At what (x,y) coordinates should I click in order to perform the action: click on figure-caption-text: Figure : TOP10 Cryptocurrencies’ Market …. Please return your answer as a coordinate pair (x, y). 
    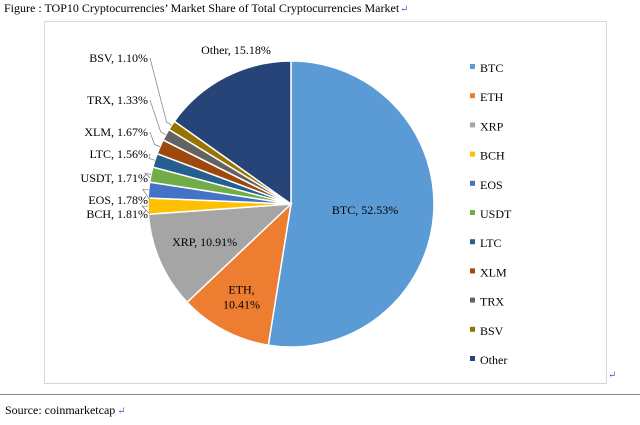
    Looking at the image, I should click on (202, 8).